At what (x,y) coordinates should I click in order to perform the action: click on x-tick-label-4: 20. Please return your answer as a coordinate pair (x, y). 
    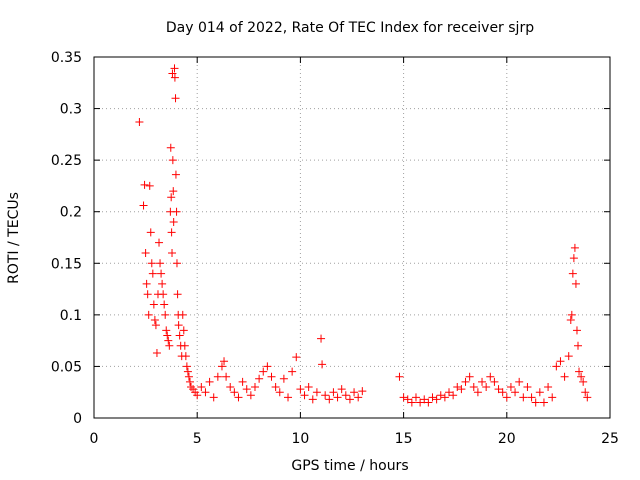
    Looking at the image, I should click on (507, 439).